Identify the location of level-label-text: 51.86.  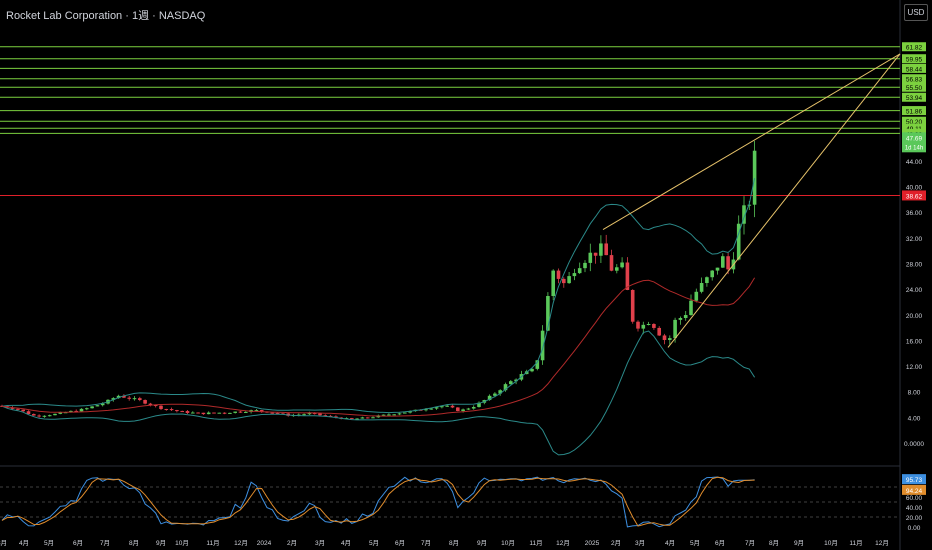
(914, 112).